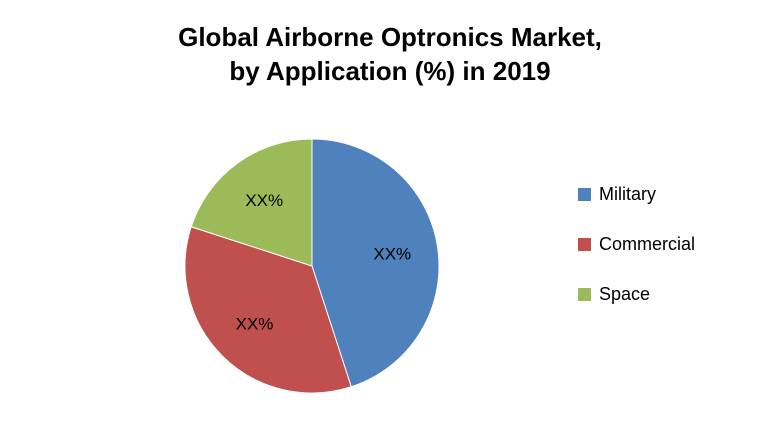 The image size is (780, 440). What do you see at coordinates (584, 194) in the screenshot?
I see `legend-swatch-military` at bounding box center [584, 194].